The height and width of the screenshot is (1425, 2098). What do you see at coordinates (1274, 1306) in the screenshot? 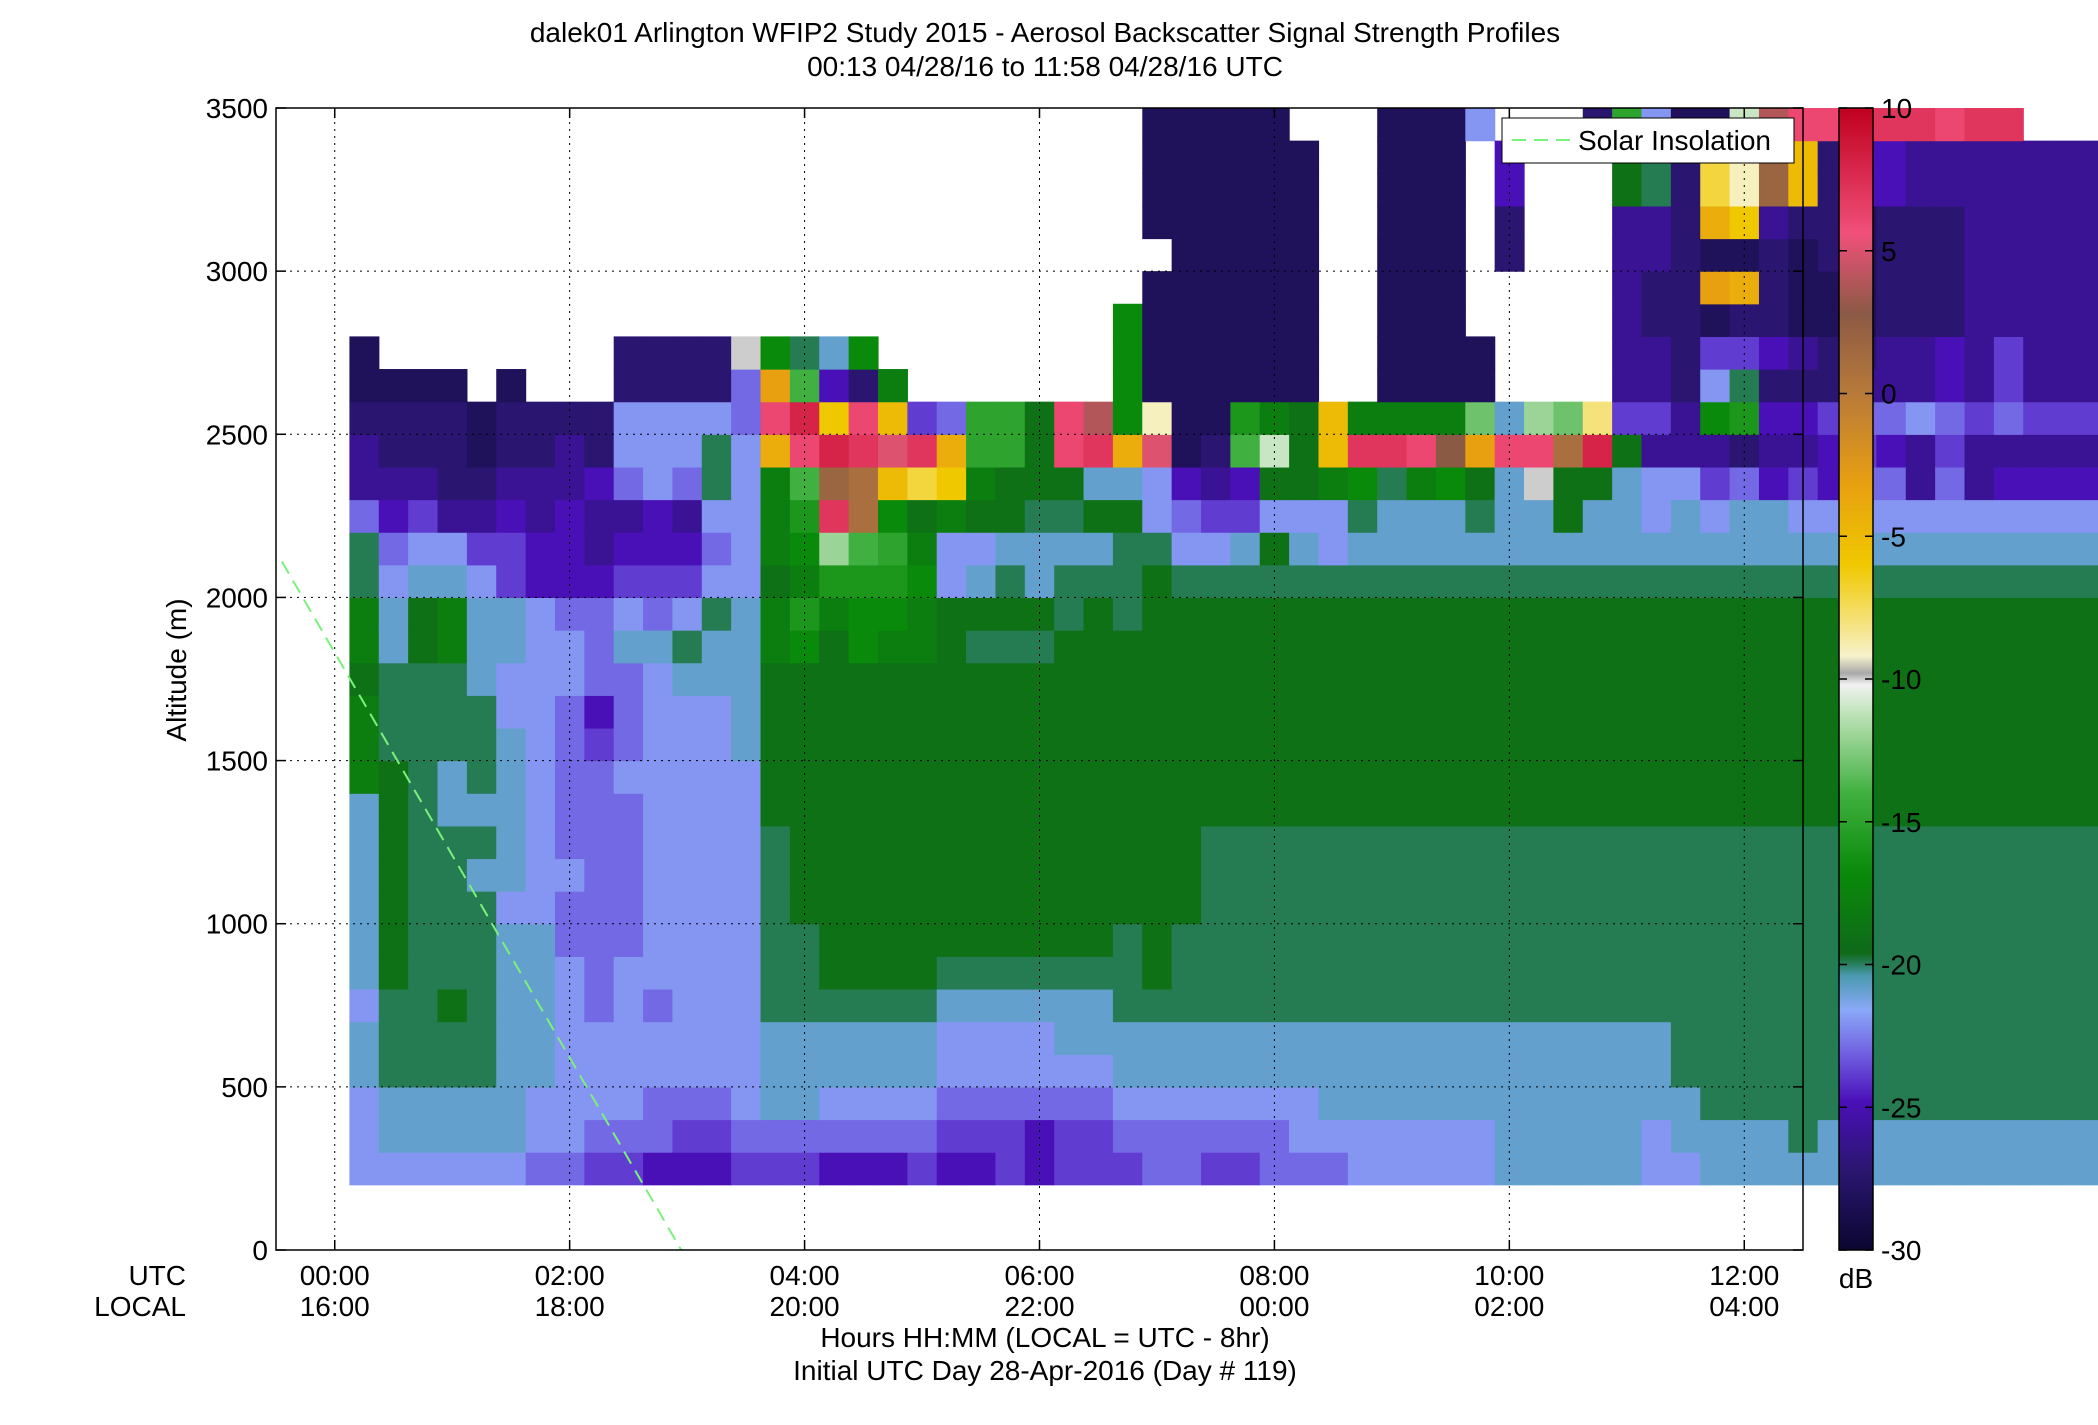
I see `x-tick-label-local: 00:00` at bounding box center [1274, 1306].